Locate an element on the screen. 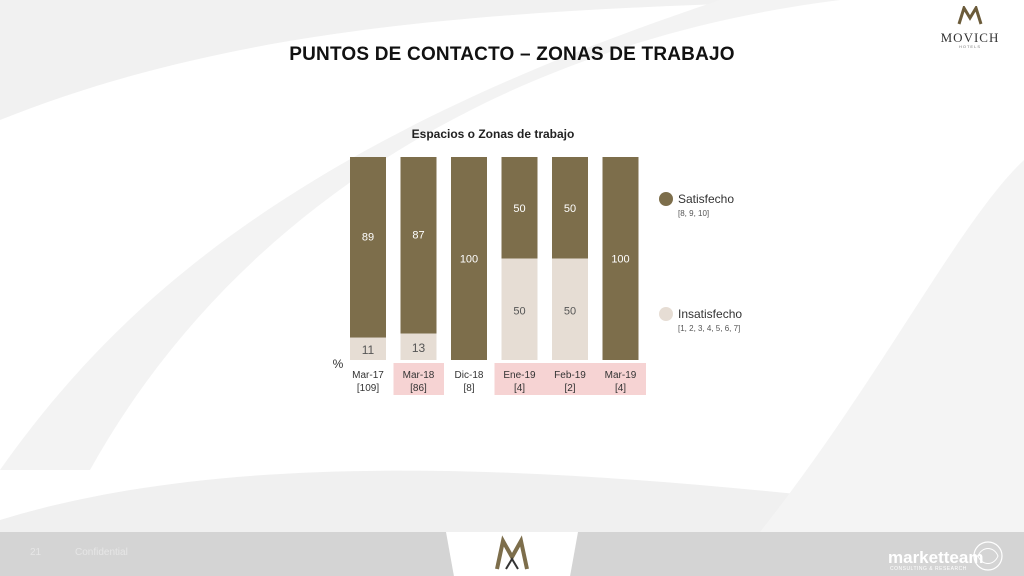 The width and height of the screenshot is (1024, 576). x-tick-label: Mar-17 is located at coordinates (368, 375).